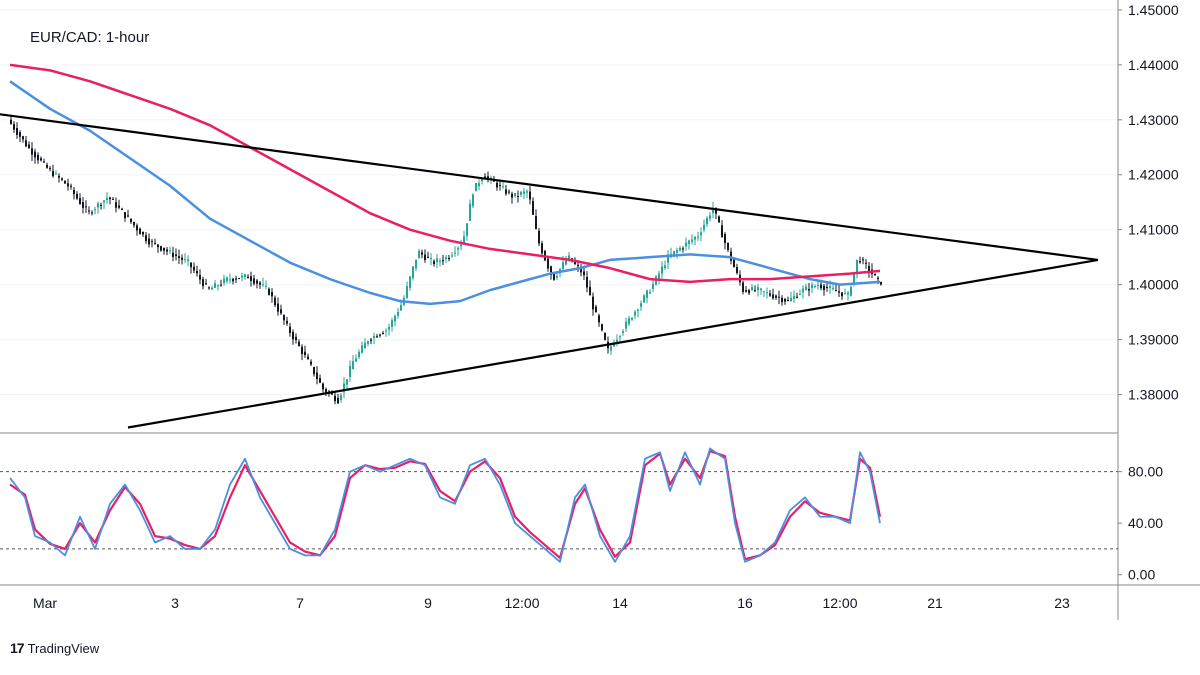 This screenshot has height=675, width=1200. Describe the element at coordinates (839, 603) in the screenshot. I see `time-tick-label: 12:00` at that location.